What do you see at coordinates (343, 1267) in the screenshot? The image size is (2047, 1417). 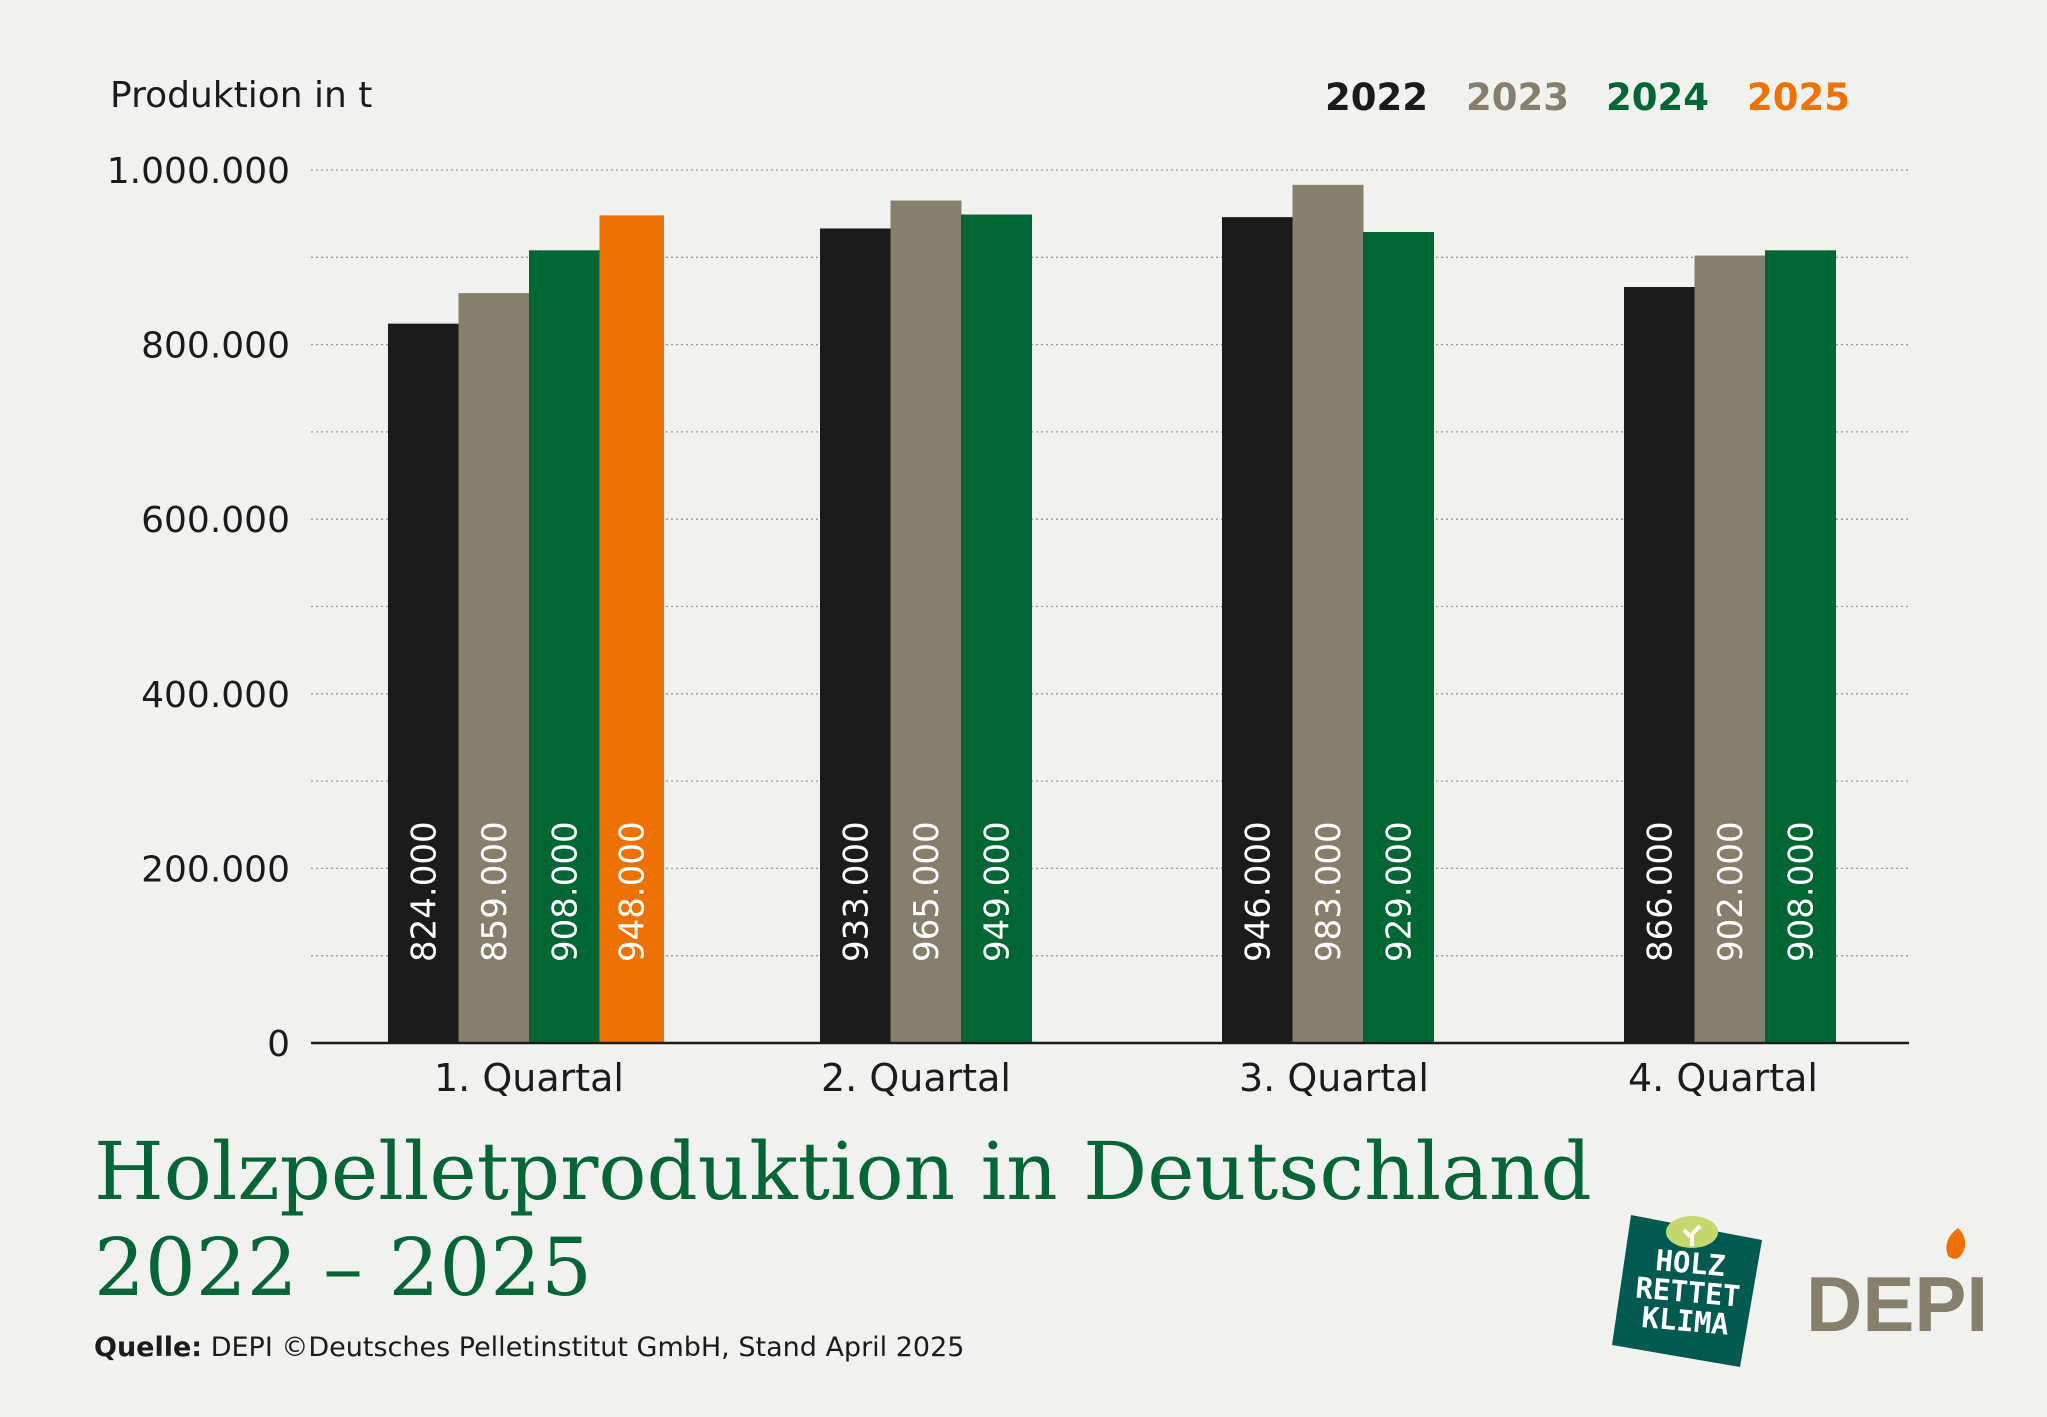 I see `chart-subtitle: 2022 – 2025` at bounding box center [343, 1267].